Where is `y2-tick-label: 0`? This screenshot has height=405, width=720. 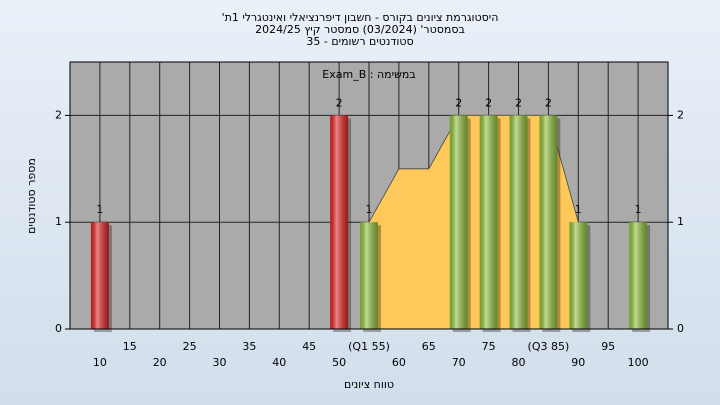 y2-tick-label: 0 is located at coordinates (680, 328).